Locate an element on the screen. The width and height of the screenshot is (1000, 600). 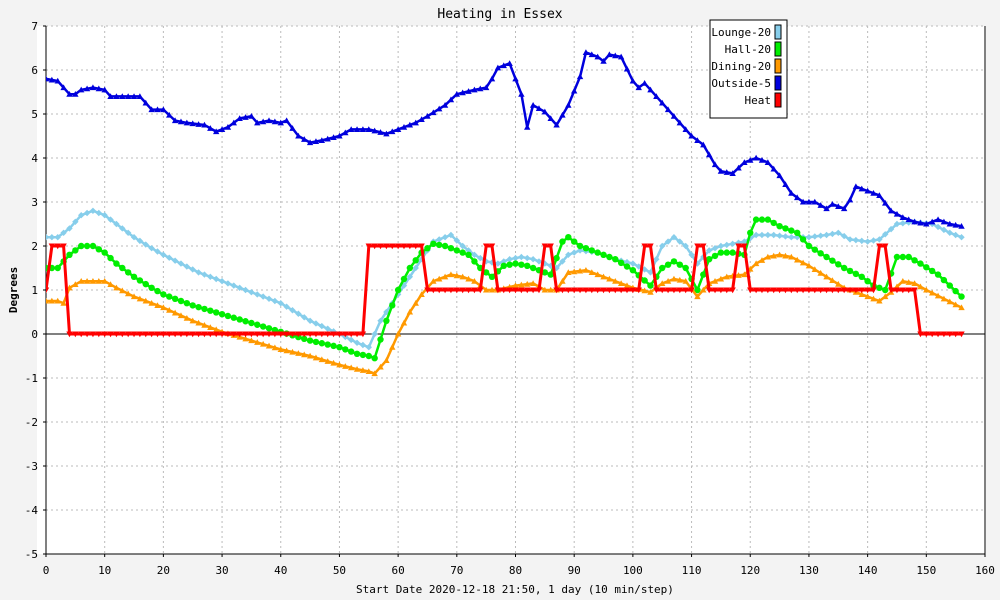
y-tick-label: 0 is located at coordinates (34, 334).